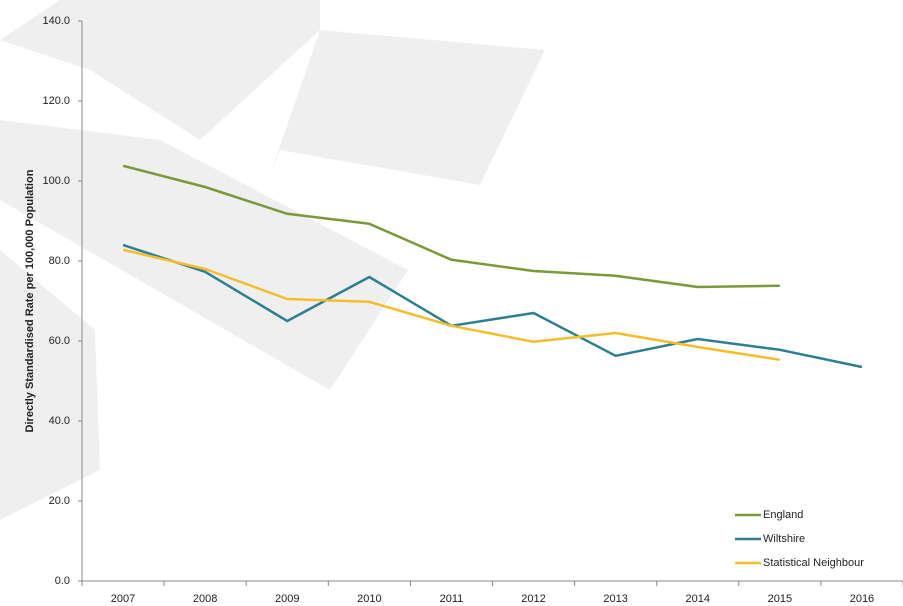  I want to click on x-tick-label: 2015, so click(780, 599).